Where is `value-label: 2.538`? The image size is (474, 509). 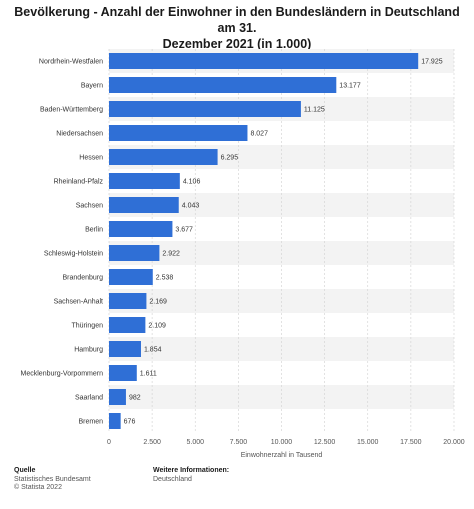 value-label: 2.538 is located at coordinates (165, 278).